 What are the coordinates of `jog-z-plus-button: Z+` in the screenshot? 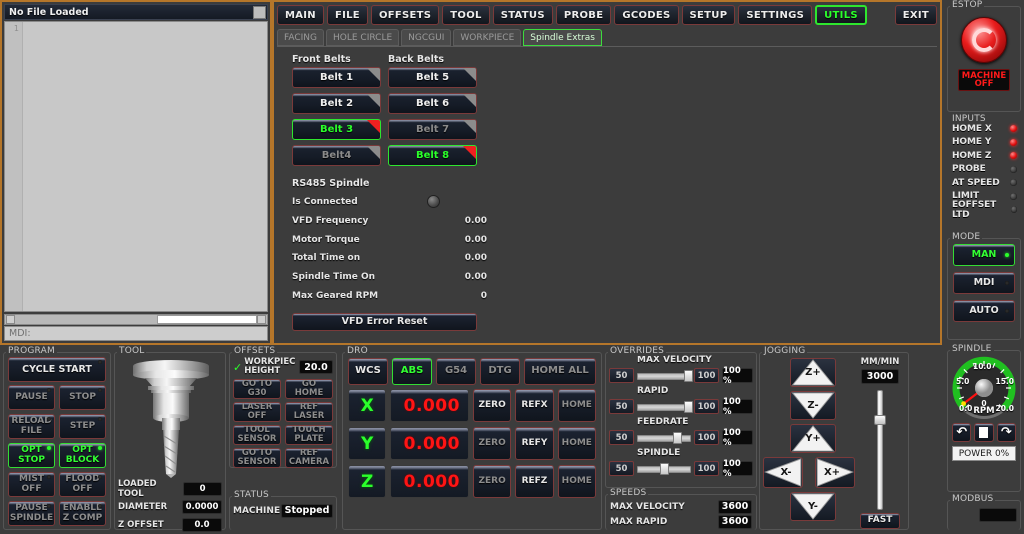 It's located at (813, 372).